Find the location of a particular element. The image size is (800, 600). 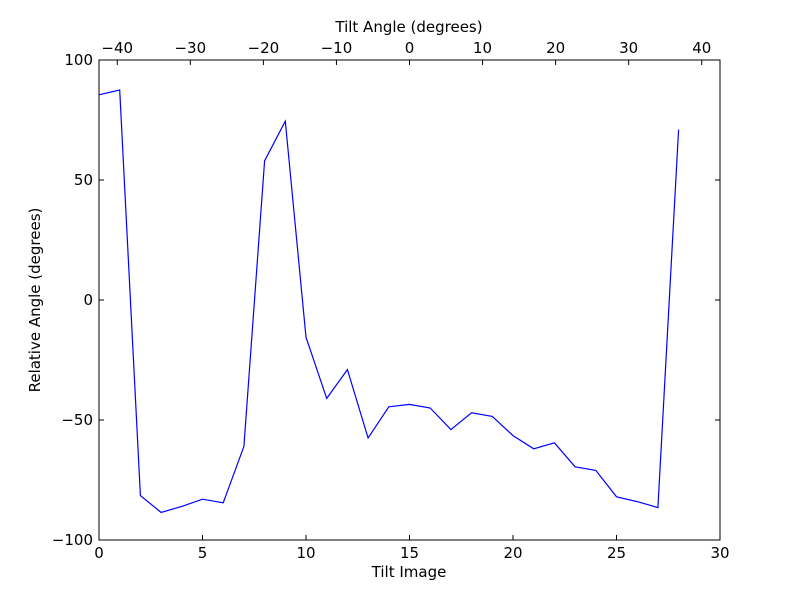

y-tick-label: 0 is located at coordinates (88, 300).